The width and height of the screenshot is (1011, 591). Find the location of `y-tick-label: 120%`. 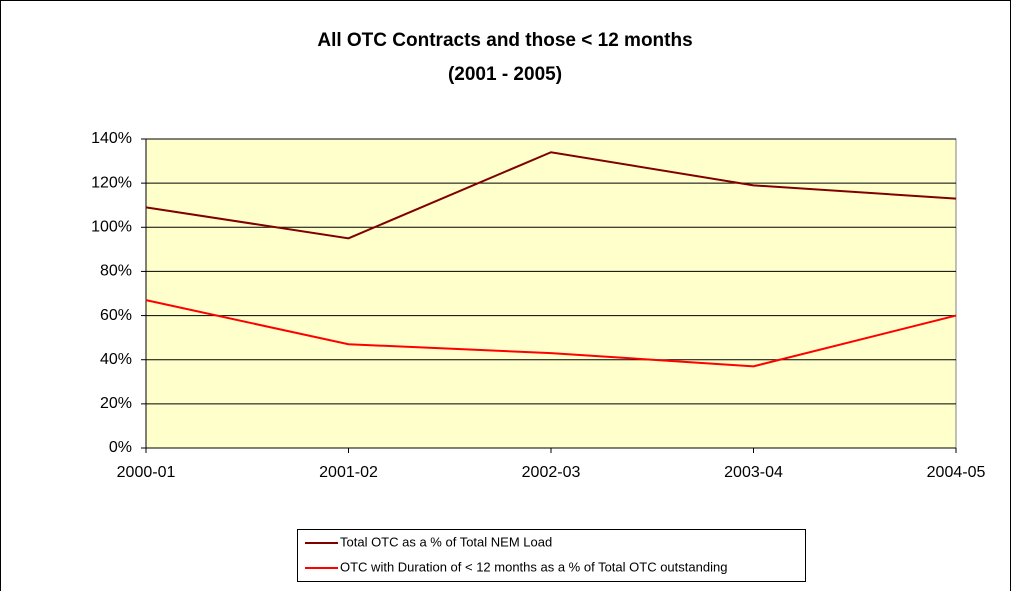

y-tick-label: 120% is located at coordinates (111, 182).